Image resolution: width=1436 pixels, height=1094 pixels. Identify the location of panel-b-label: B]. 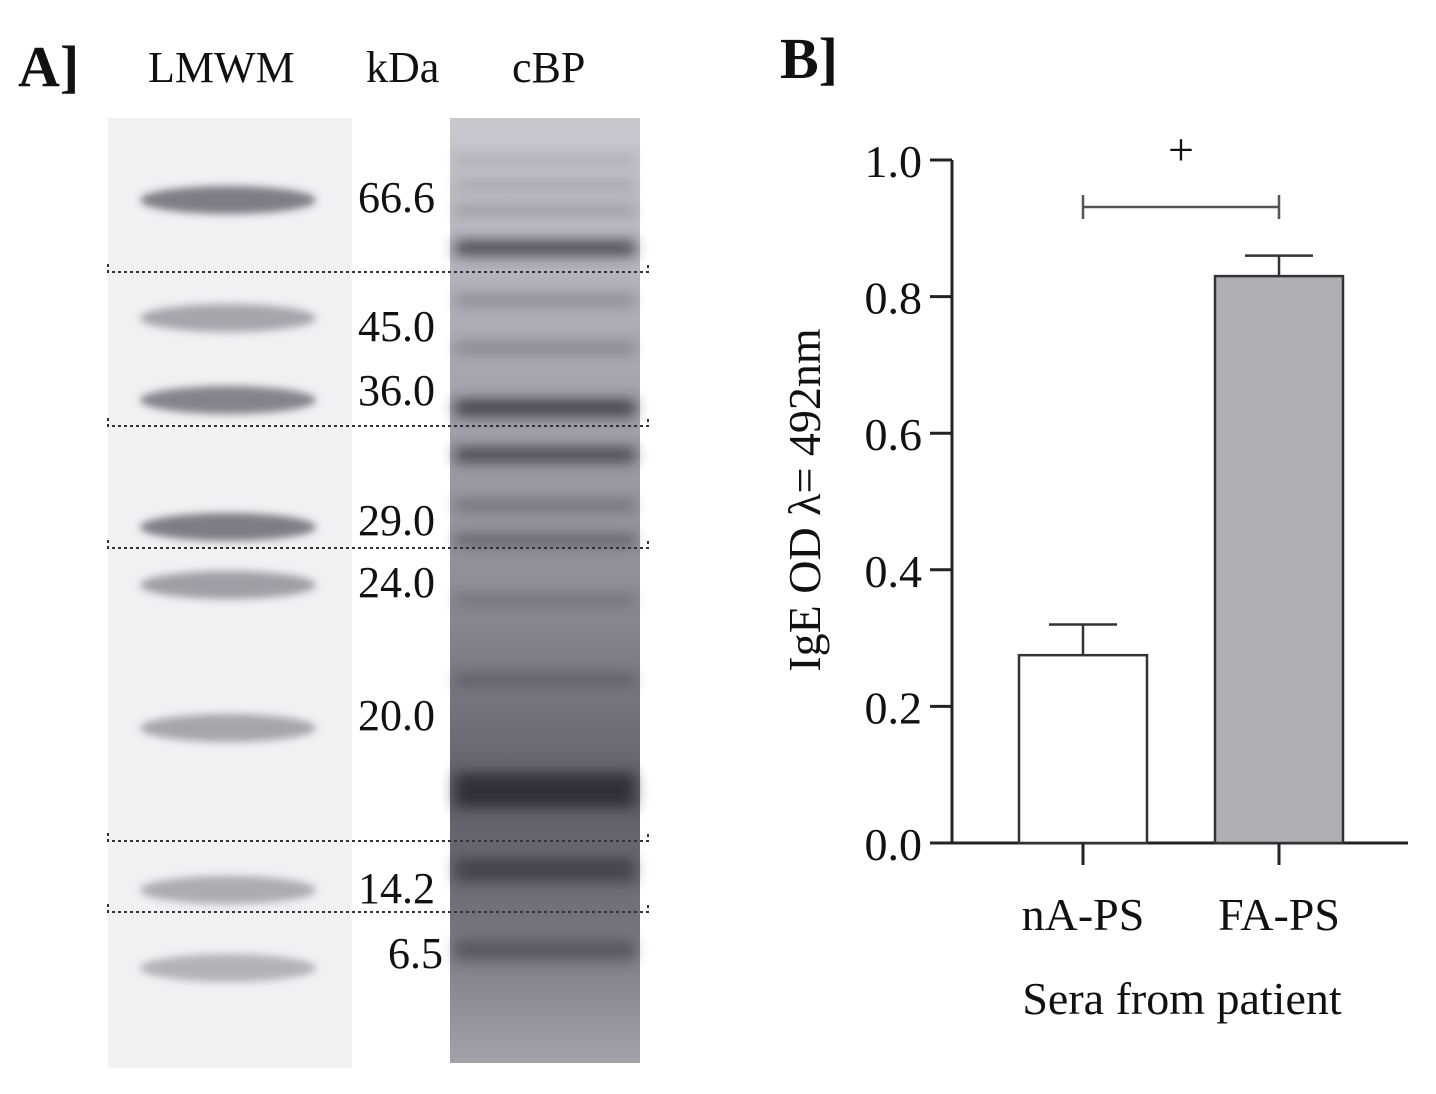
(809, 58).